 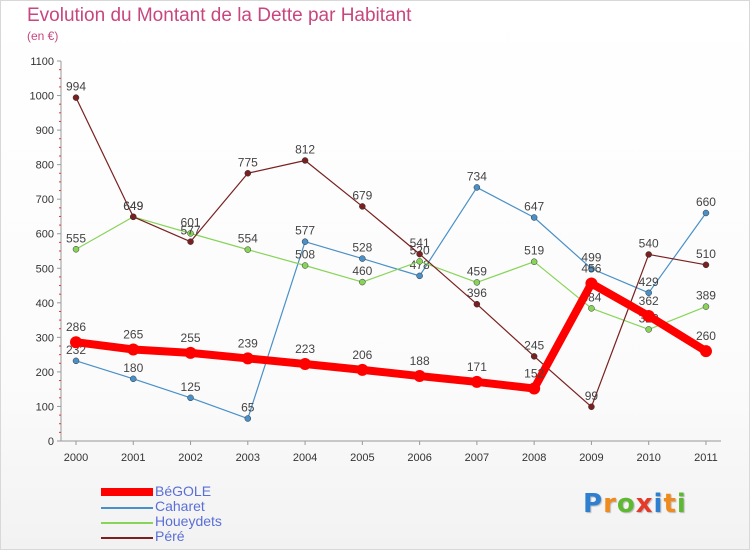 What do you see at coordinates (45, 407) in the screenshot?
I see `y-tick-label: 100` at bounding box center [45, 407].